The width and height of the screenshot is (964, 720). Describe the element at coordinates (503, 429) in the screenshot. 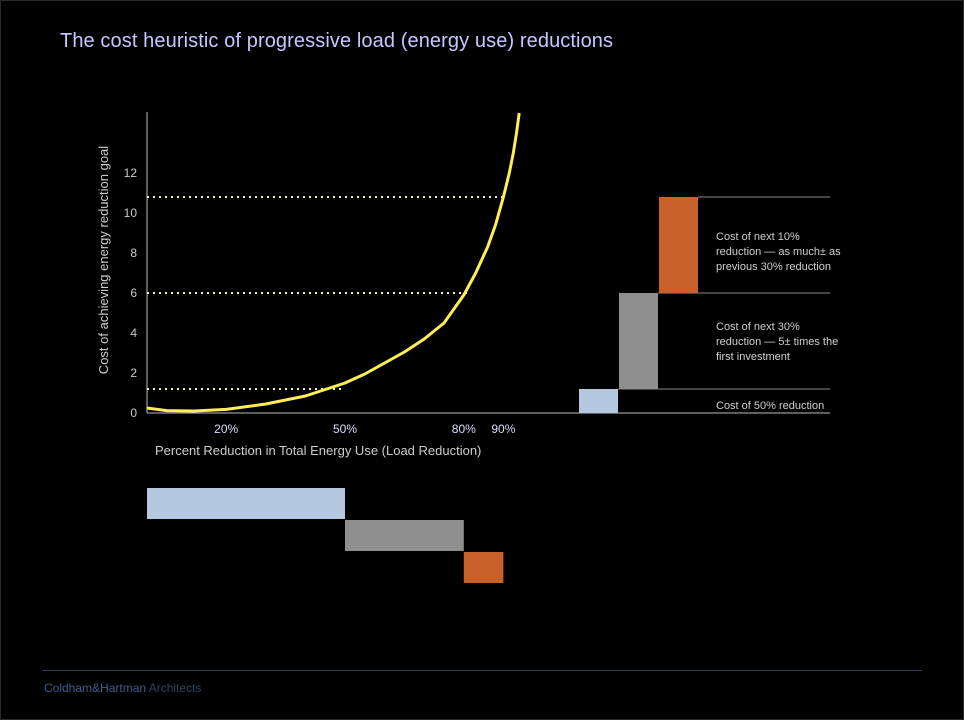

I see `x-tick-label: 90%` at that location.